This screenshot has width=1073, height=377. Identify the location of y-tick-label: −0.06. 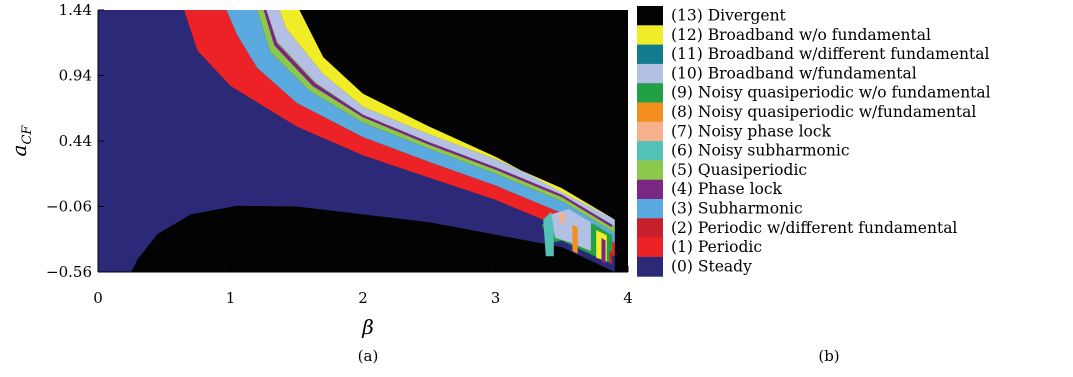
(69, 207).